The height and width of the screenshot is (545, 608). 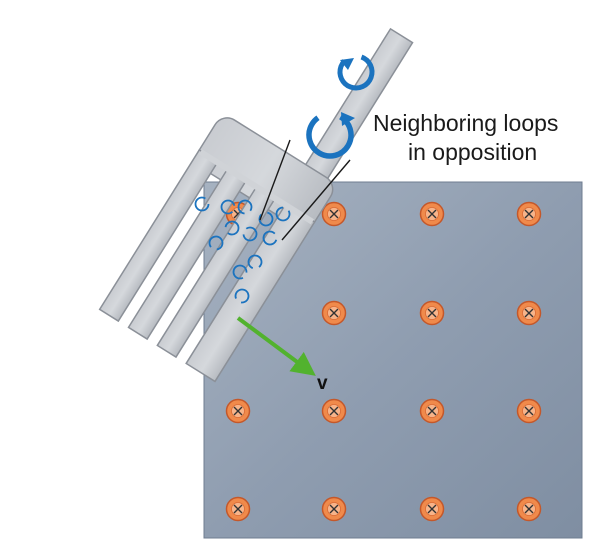 What do you see at coordinates (276, 346) in the screenshot?
I see `velocity-arrow` at bounding box center [276, 346].